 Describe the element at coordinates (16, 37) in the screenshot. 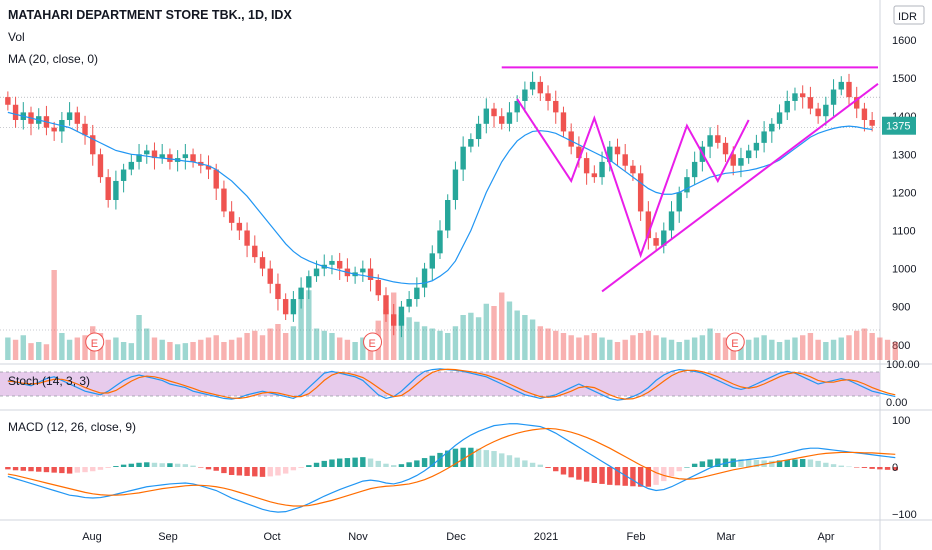

I see `volume-label: Vol` at that location.